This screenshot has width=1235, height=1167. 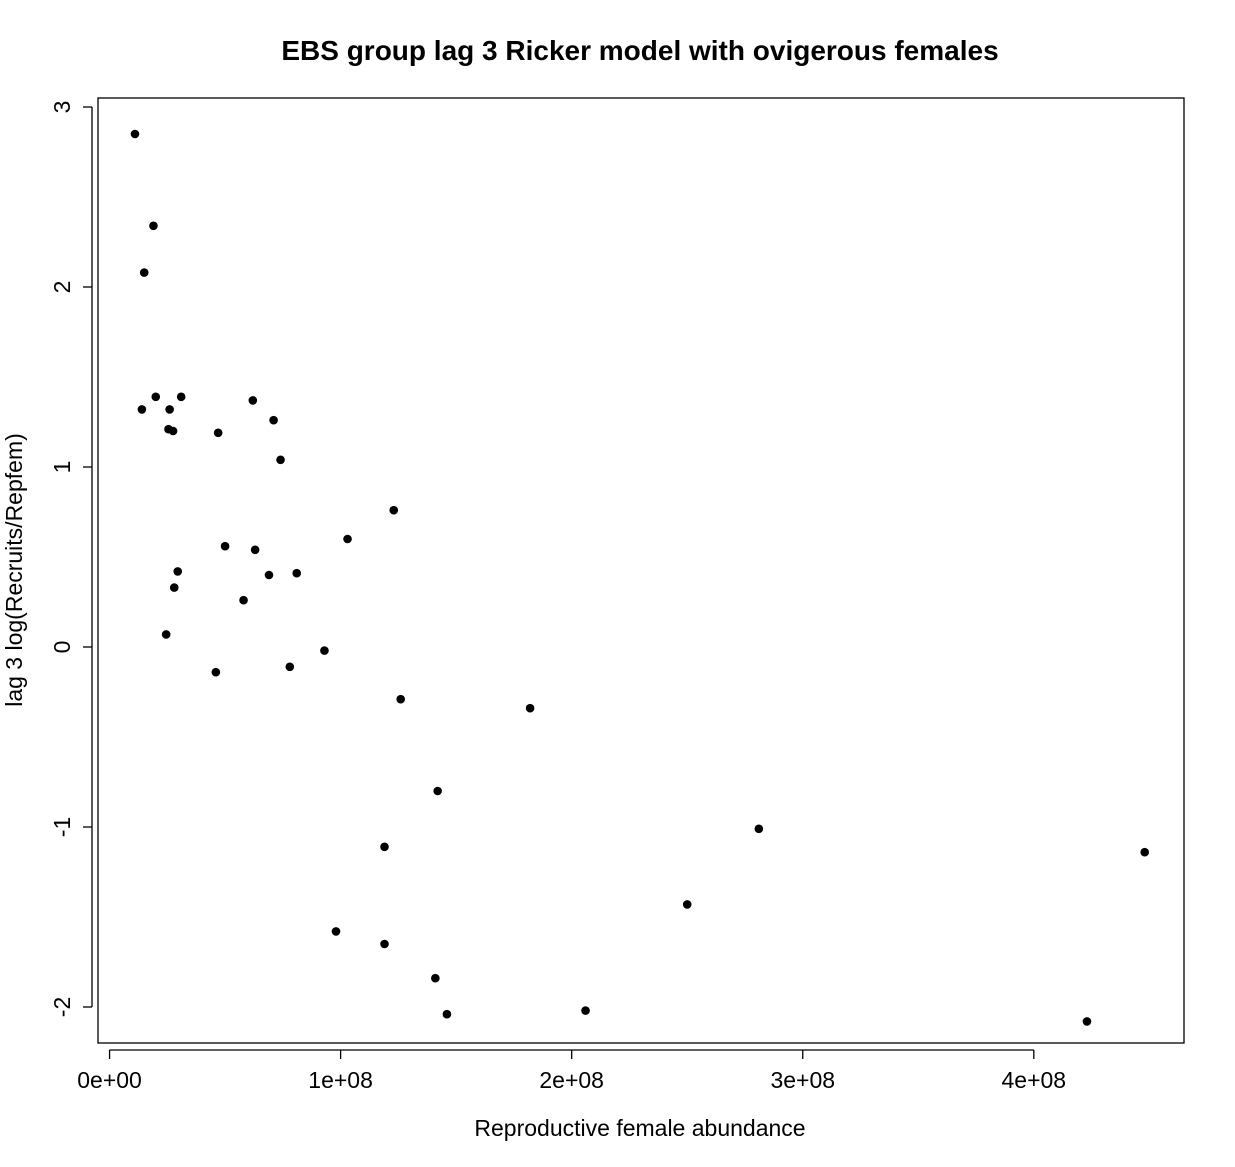 What do you see at coordinates (14, 570) in the screenshot?
I see `y-axis-label: lag 3 log(Recruits/Repfem)` at bounding box center [14, 570].